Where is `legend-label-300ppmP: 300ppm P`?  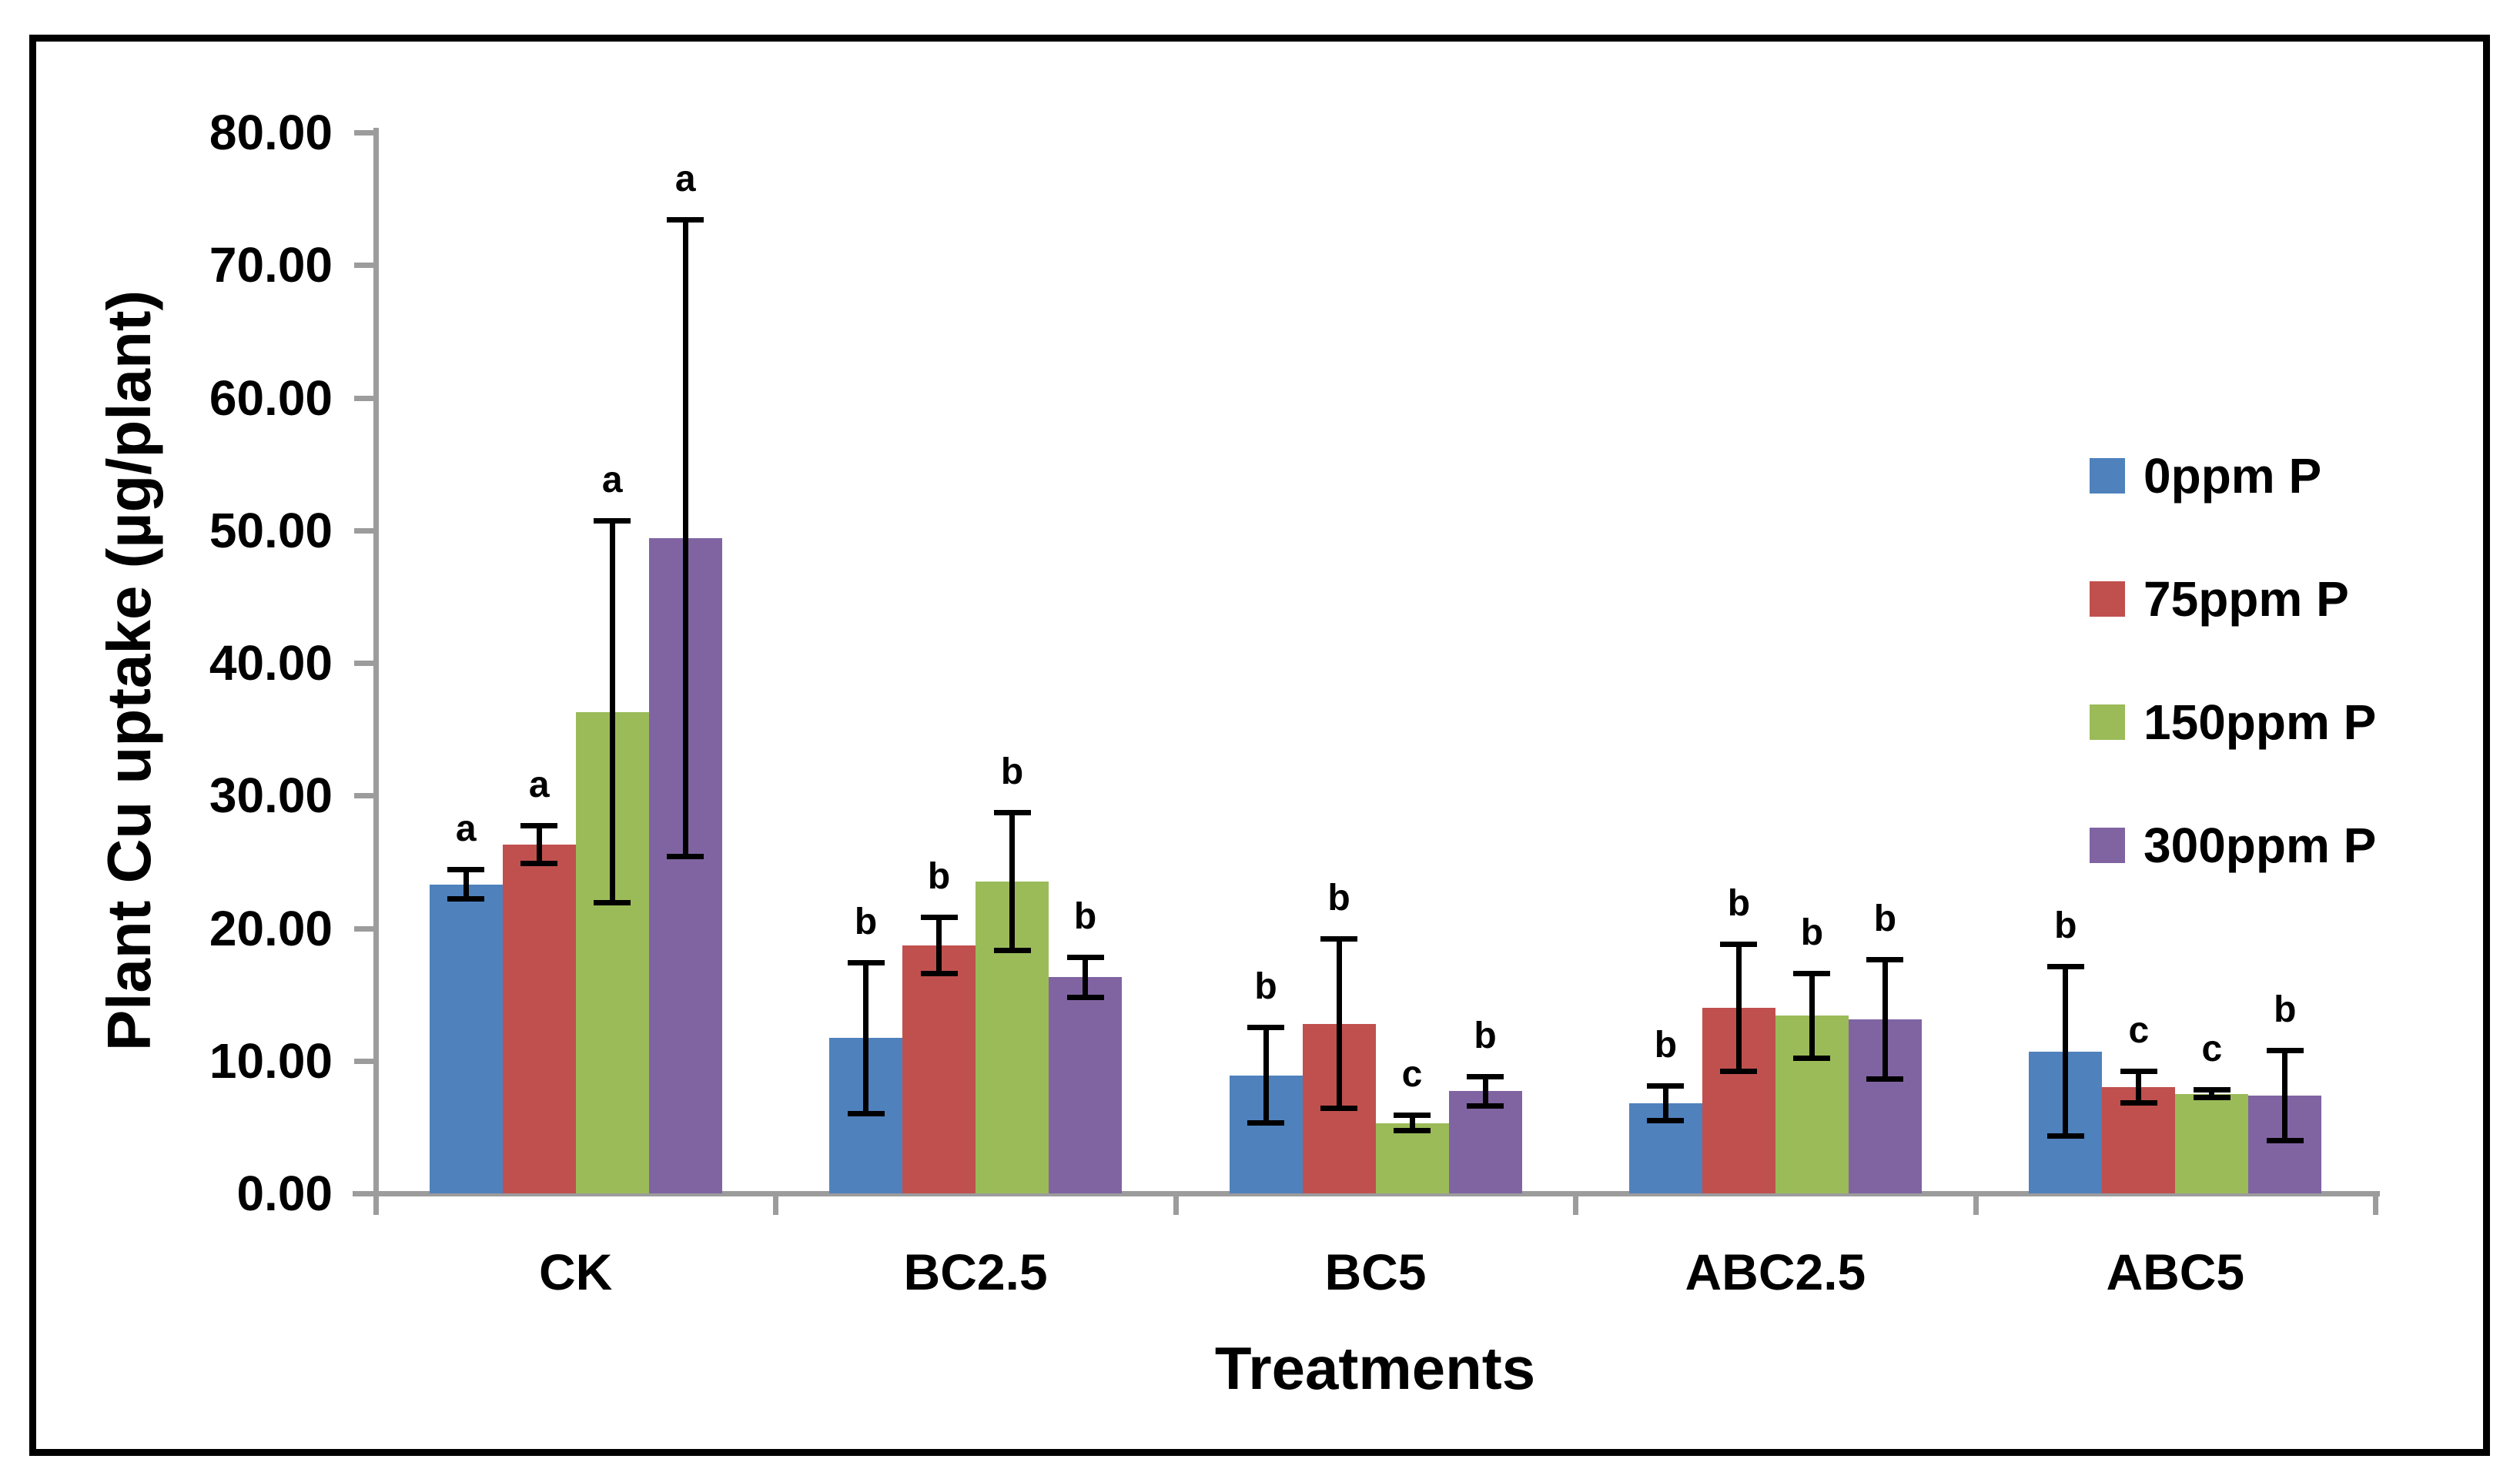
legend-label-300ppmP: 300ppm P is located at coordinates (2260, 845).